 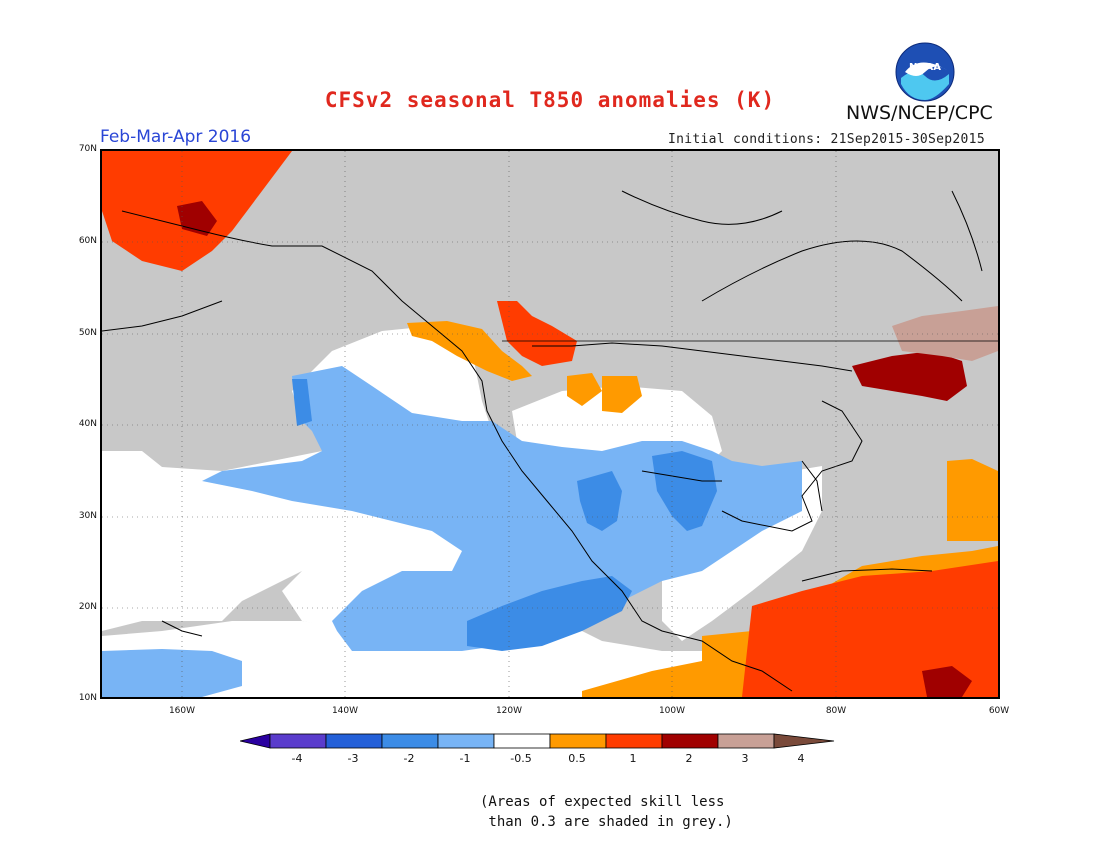 I want to click on mid-blue-area-pacific, so click(x=549, y=613).